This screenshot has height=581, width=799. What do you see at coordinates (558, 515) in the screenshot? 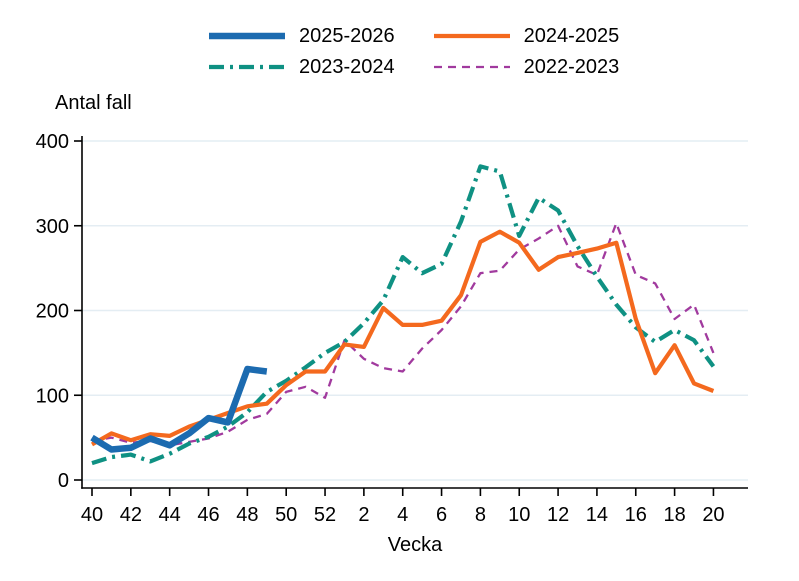
I see `x-tick-label: 12` at bounding box center [558, 515].